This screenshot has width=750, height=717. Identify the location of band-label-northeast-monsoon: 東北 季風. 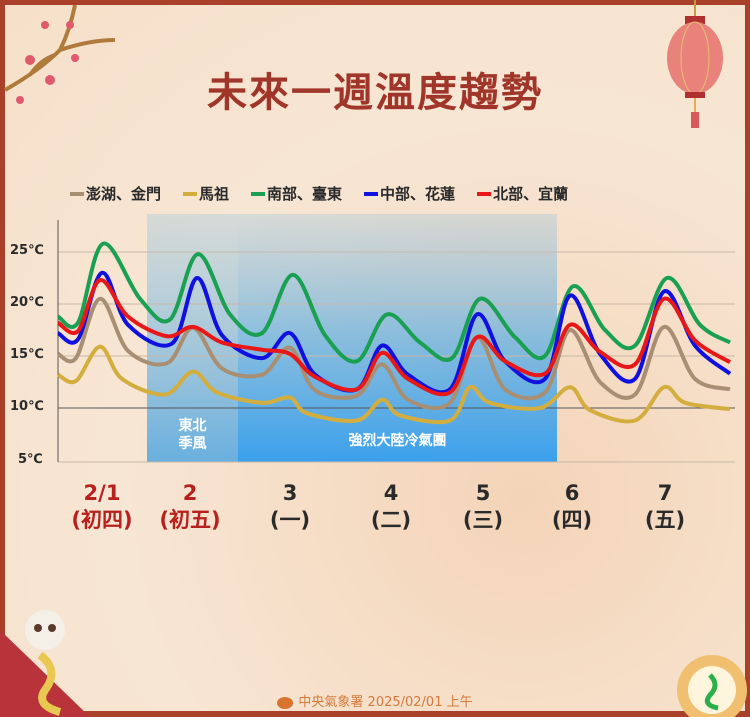
(192, 435).